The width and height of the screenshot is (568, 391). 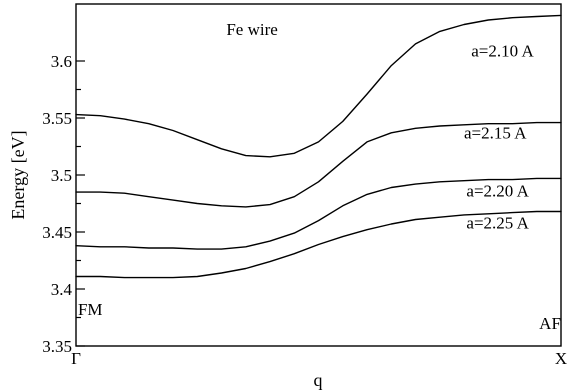 What do you see at coordinates (63, 204) in the screenshot?
I see `y-axis: 3.35 3.4 3.45 3.5 3.55 3.6` at bounding box center [63, 204].